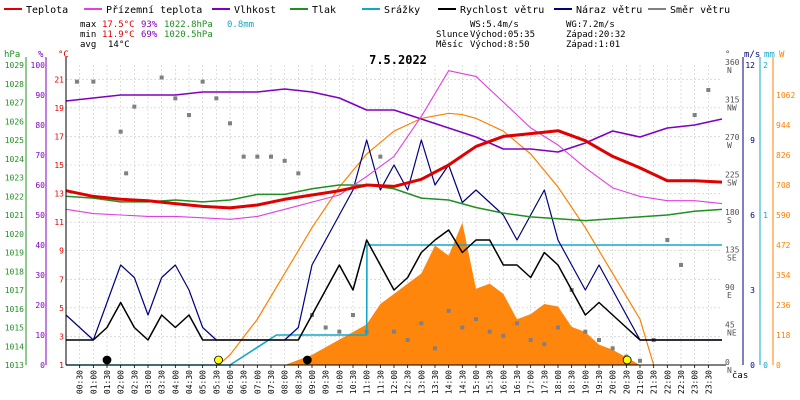 The image size is (800, 400). What do you see at coordinates (421, 382) in the screenshot?
I see `x-tick-label: 13:00` at bounding box center [421, 382].